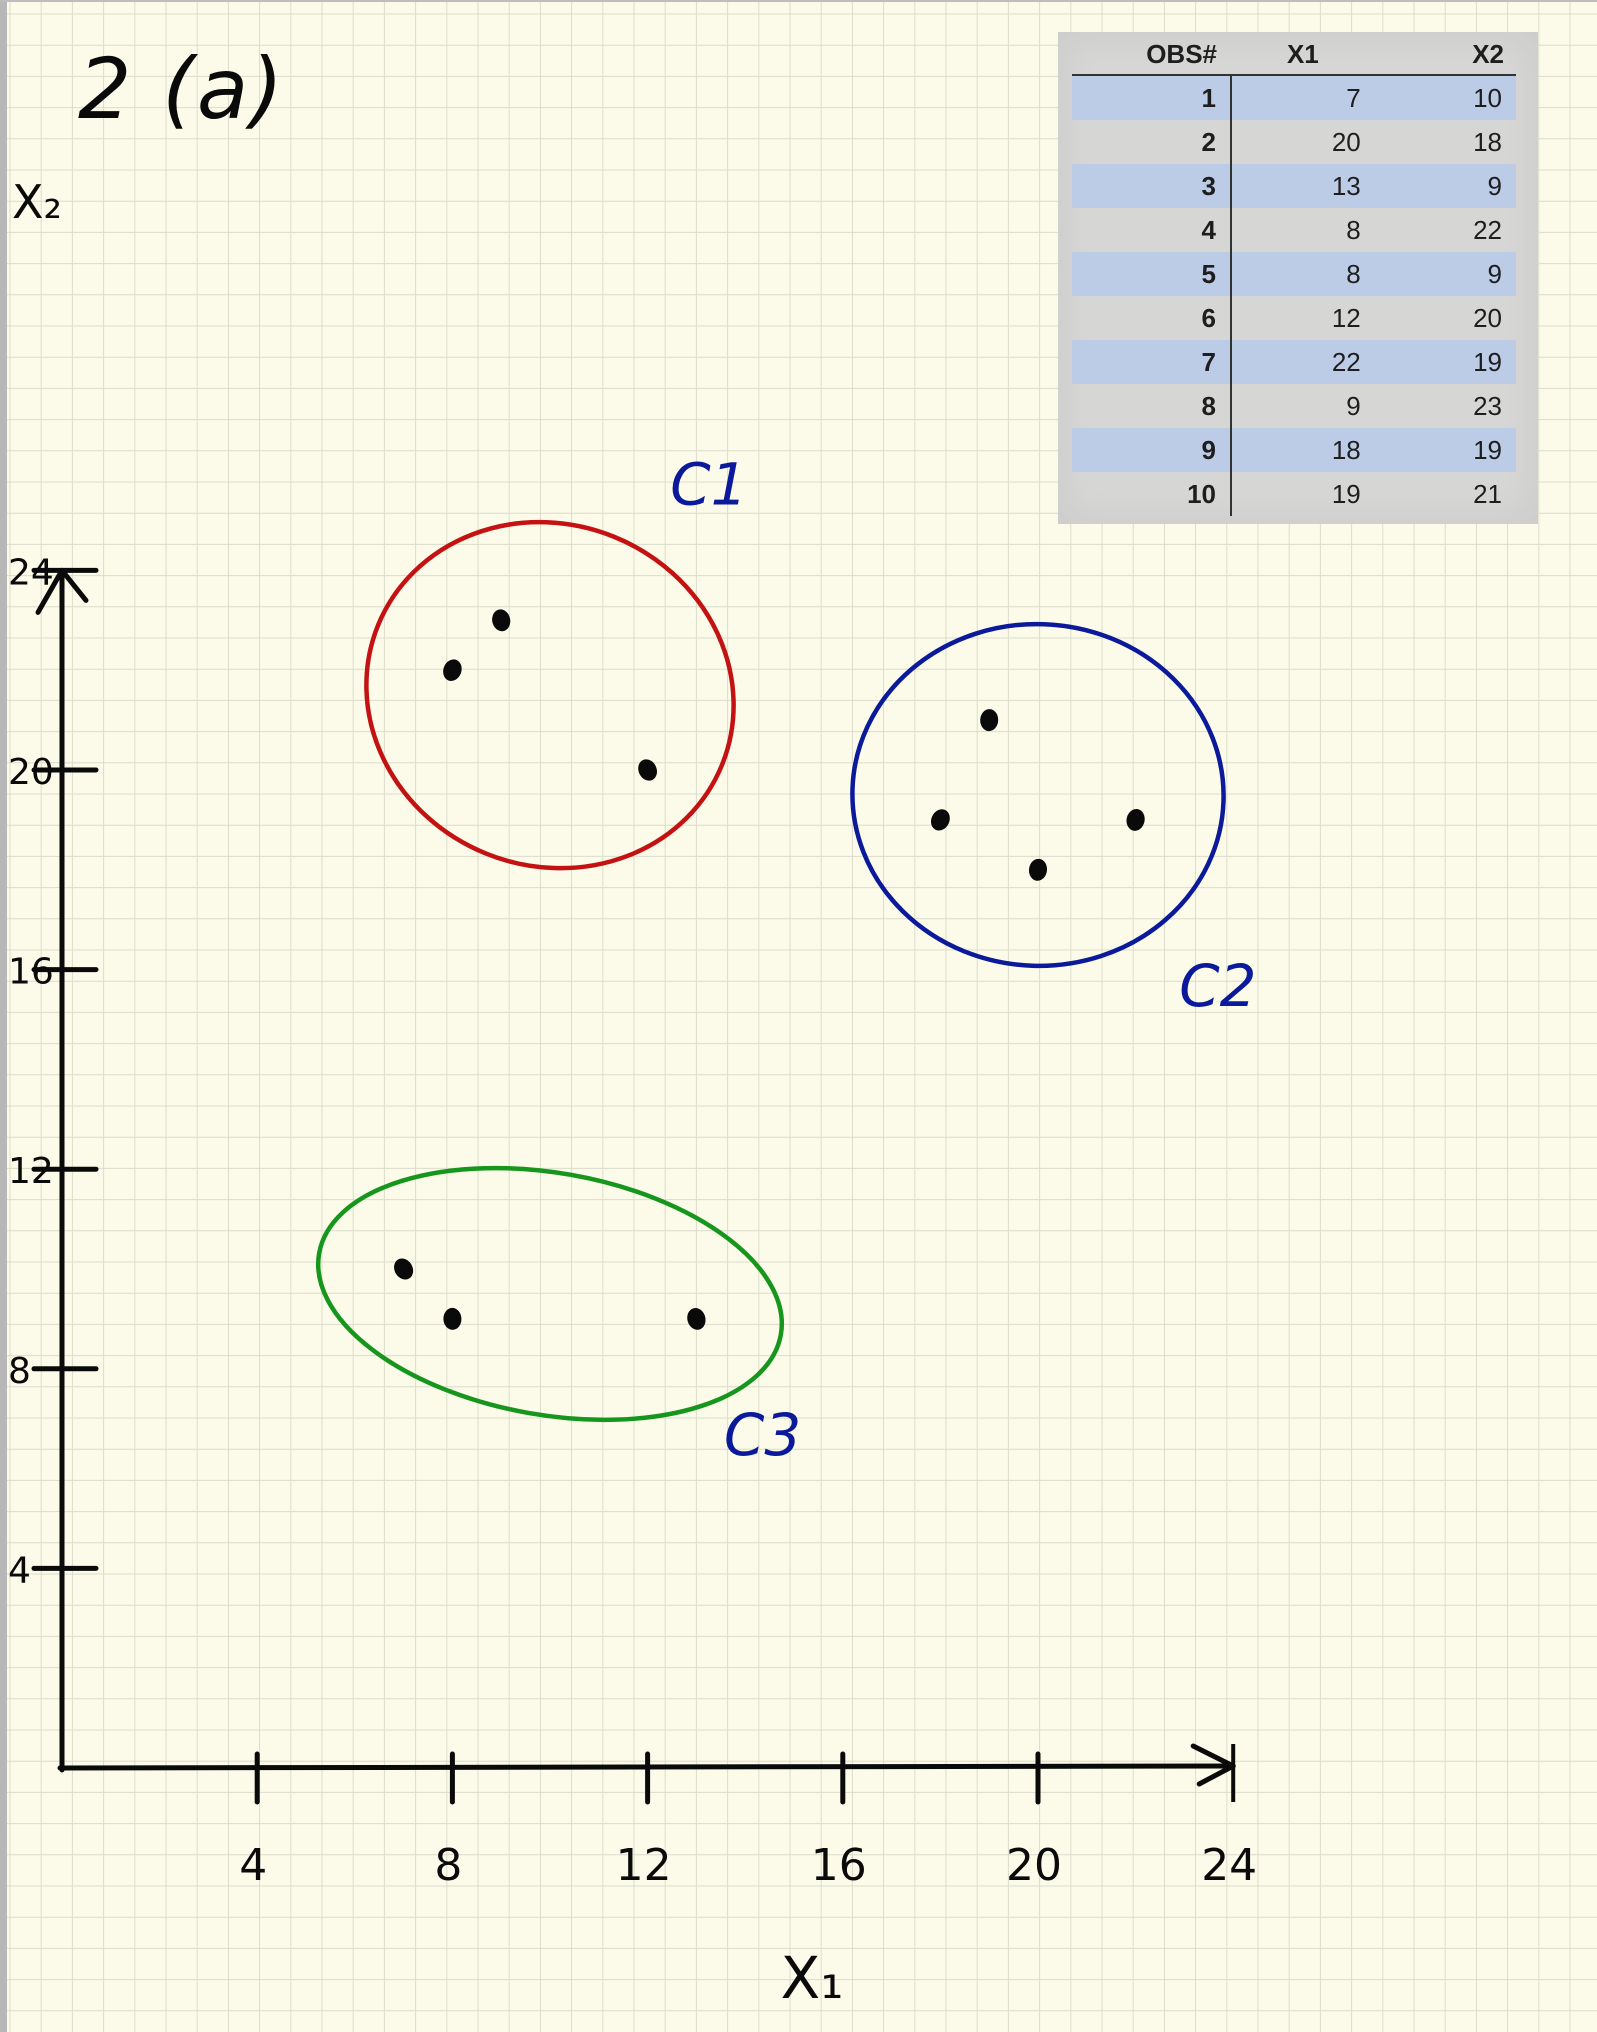 Image resolution: width=1597 pixels, height=2032 pixels. What do you see at coordinates (1303, 362) in the screenshot?
I see `cell-x1: 22` at bounding box center [1303, 362].